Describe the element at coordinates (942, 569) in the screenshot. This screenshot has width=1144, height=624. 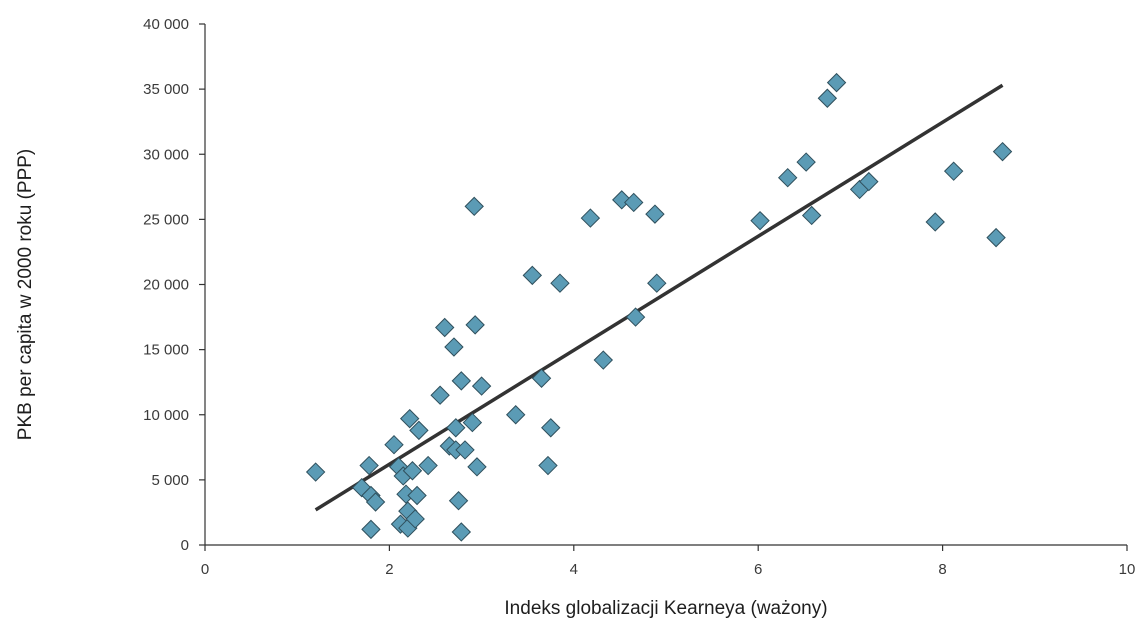
I see `x-tick-label: 8` at that location.